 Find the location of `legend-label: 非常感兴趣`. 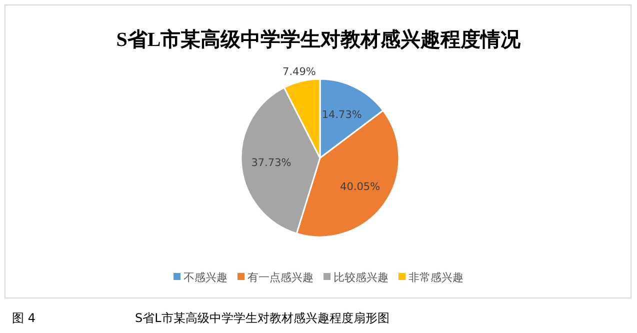

legend-label: 非常感兴趣 is located at coordinates (436, 277).